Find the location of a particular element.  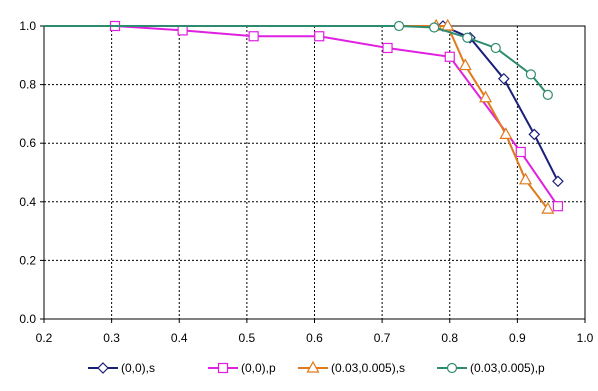

legend-item: (0.03,0.005),p is located at coordinates (491, 368).